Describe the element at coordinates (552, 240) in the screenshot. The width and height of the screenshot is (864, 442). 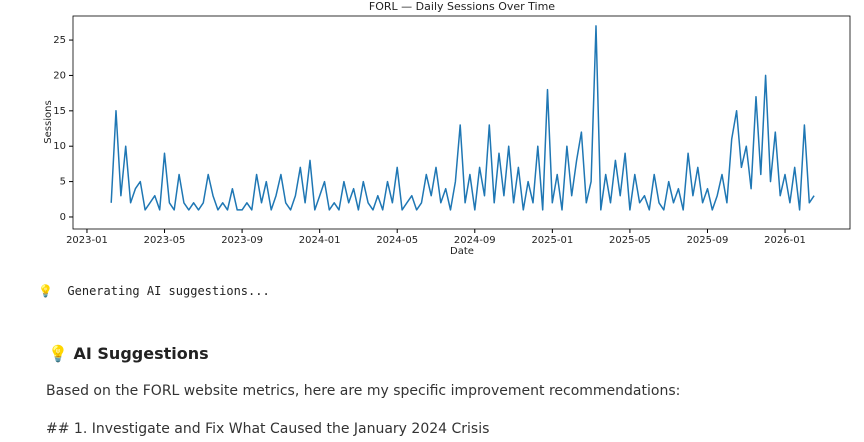
I see `x-tick-label: 2025-01` at that location.